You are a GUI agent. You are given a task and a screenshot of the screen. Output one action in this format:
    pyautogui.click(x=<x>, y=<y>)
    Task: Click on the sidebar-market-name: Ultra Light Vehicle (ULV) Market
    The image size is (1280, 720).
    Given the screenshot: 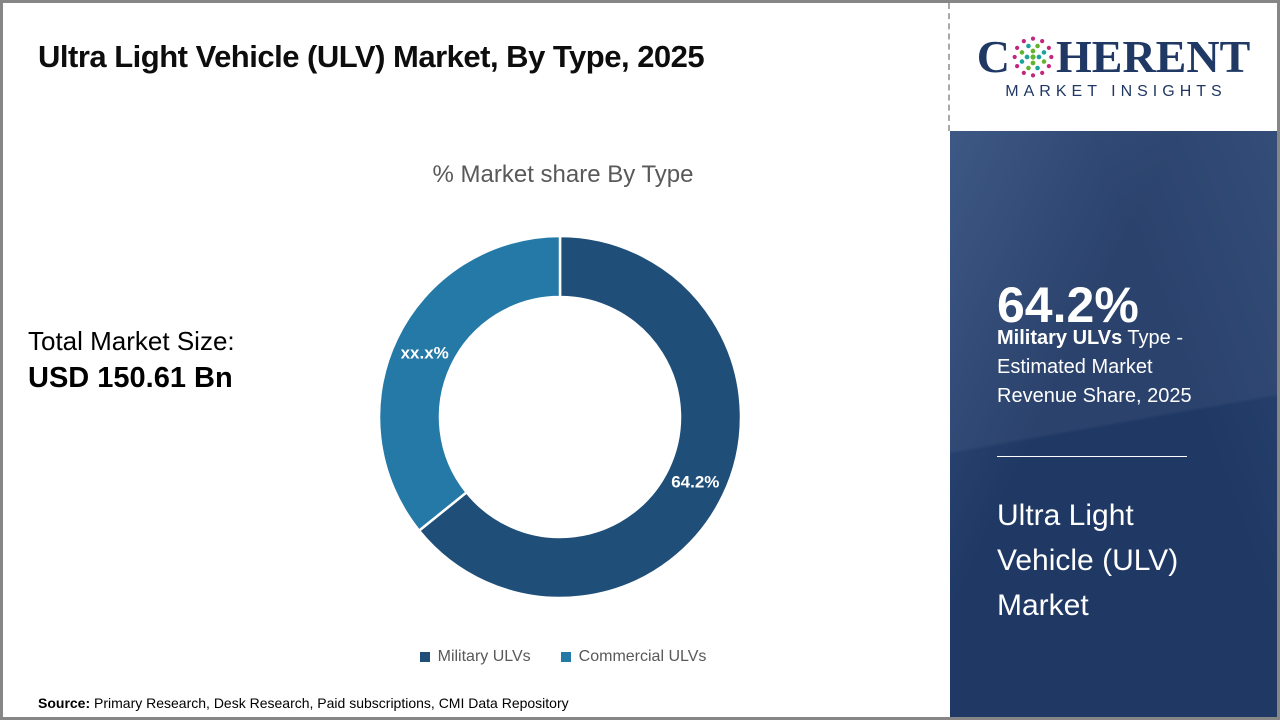 What is the action you would take?
    pyautogui.click(x=1088, y=560)
    